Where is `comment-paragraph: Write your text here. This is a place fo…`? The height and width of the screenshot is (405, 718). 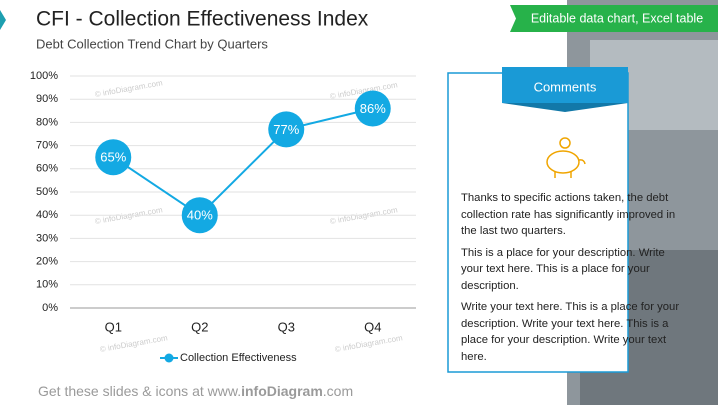
comment-paragraph: Write your text here. This is a place fo… is located at coordinates (570, 332).